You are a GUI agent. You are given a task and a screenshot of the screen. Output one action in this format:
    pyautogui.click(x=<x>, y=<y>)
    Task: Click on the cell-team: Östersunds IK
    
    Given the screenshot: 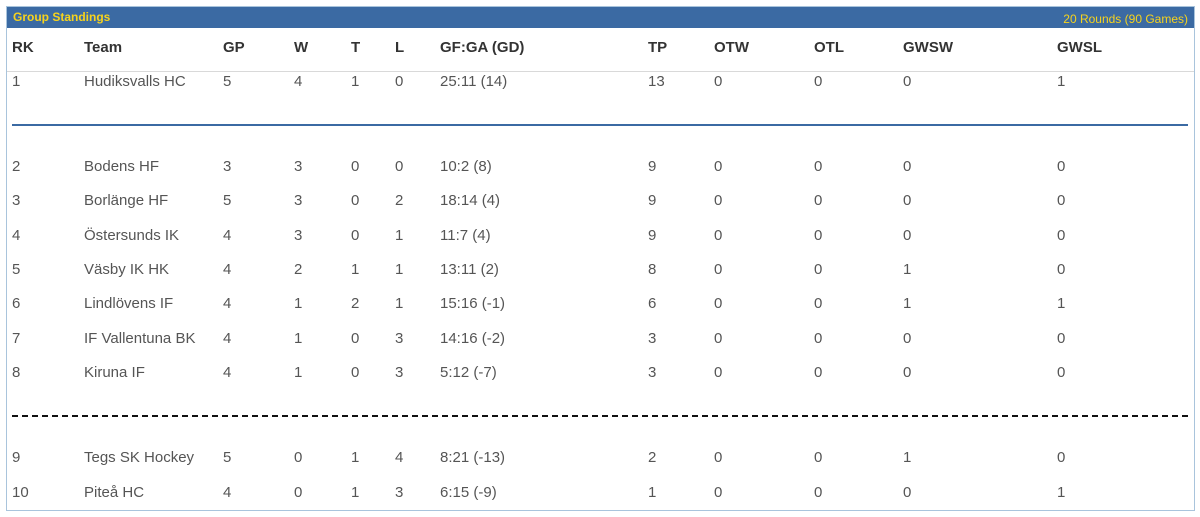 What is the action you would take?
    pyautogui.click(x=132, y=235)
    